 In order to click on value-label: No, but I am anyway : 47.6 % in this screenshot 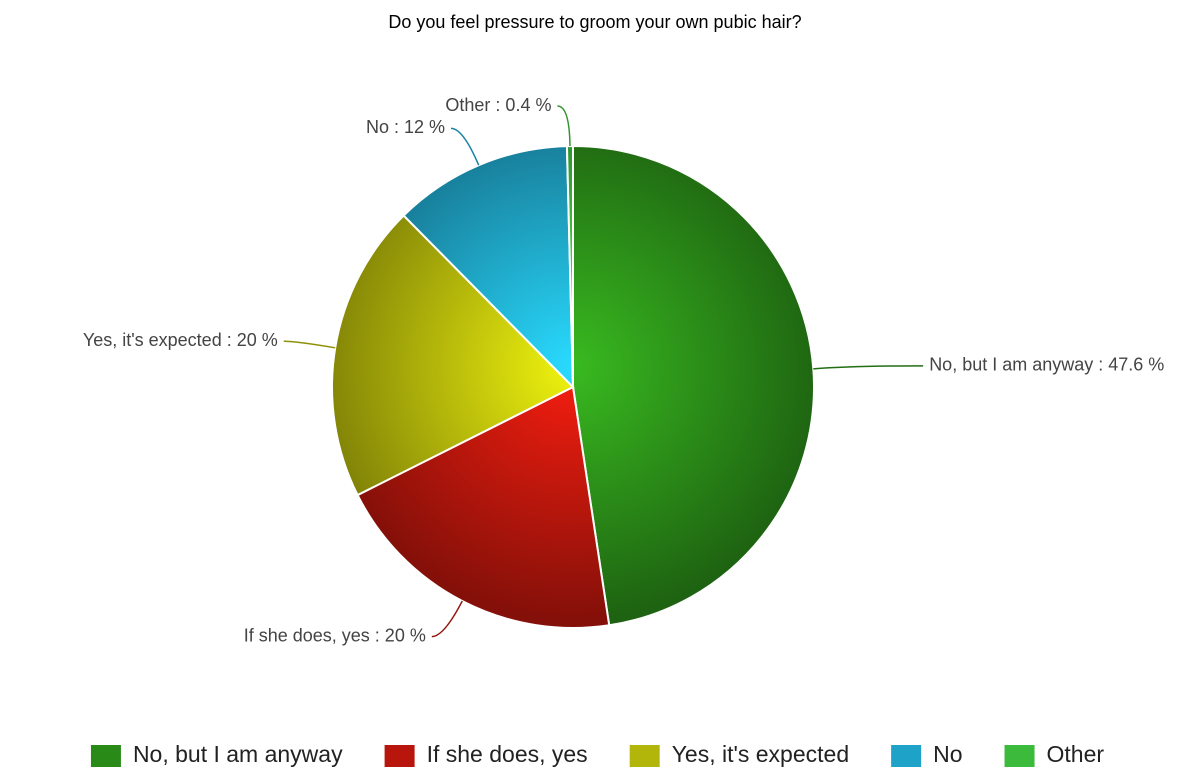, I will do `click(1046, 365)`.